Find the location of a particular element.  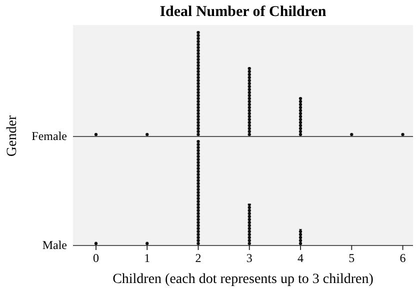

text: Female is located at coordinates (49, 136).